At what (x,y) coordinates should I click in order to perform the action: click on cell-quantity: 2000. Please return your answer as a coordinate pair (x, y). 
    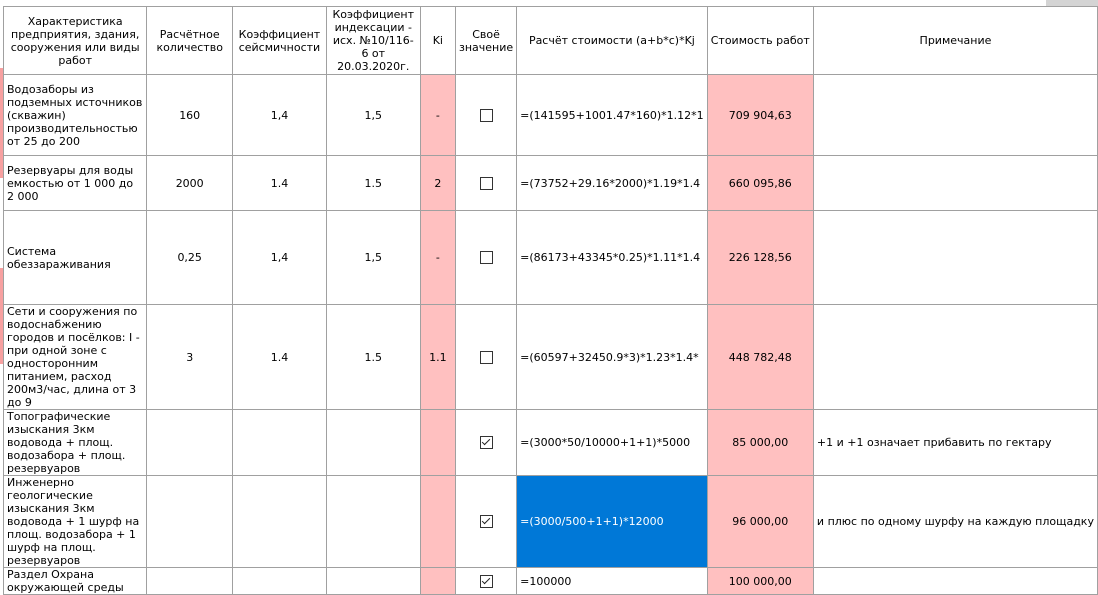
    Looking at the image, I should click on (190, 183).